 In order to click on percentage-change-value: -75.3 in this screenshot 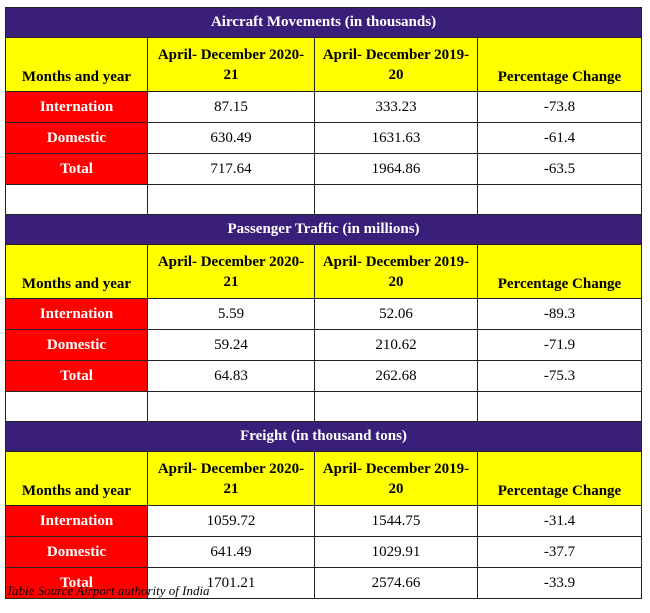, I will do `click(559, 376)`.